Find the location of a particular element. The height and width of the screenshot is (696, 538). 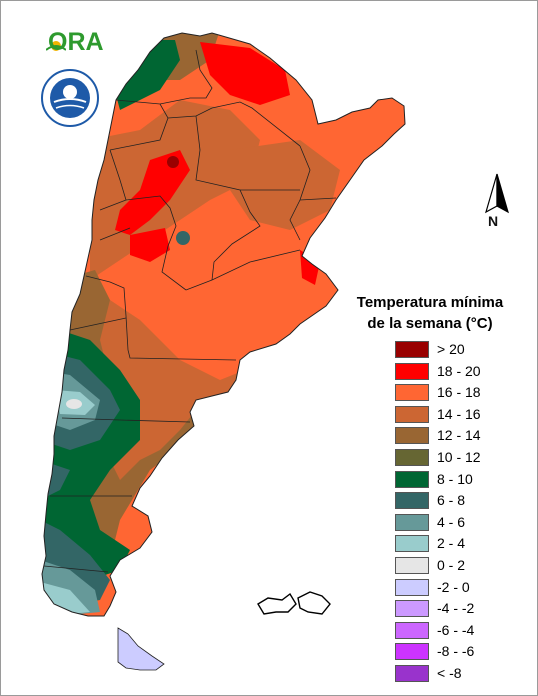

legend-label: 6 - 8 is located at coordinates (451, 500).